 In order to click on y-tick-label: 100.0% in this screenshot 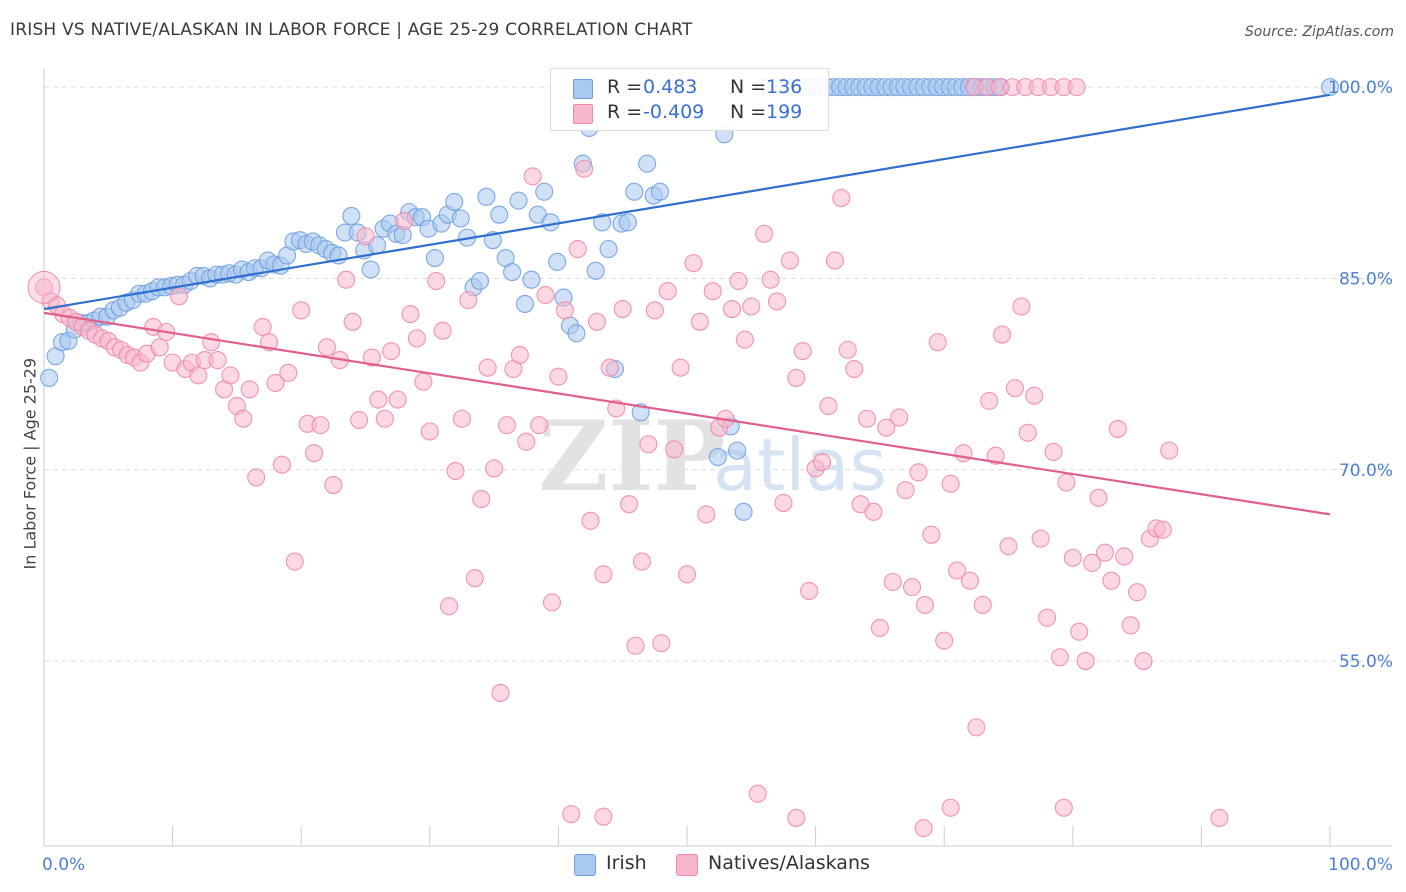, I will do `click(1360, 88)`.